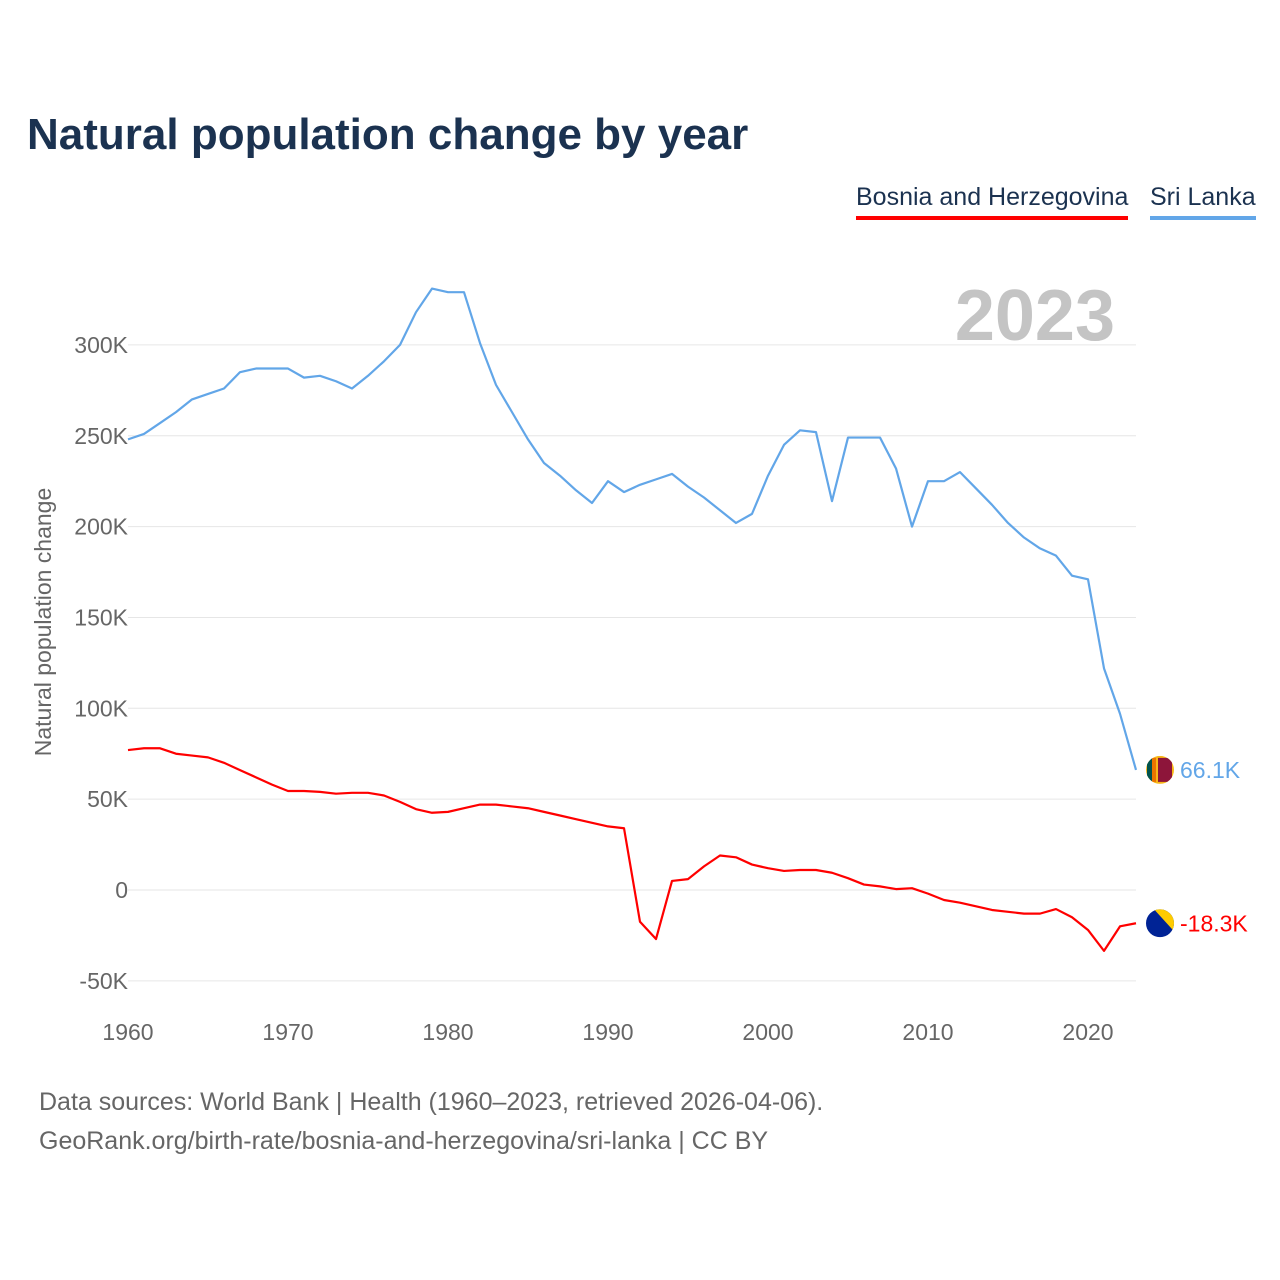  I want to click on x-tick-label: 1970, so click(287, 1032).